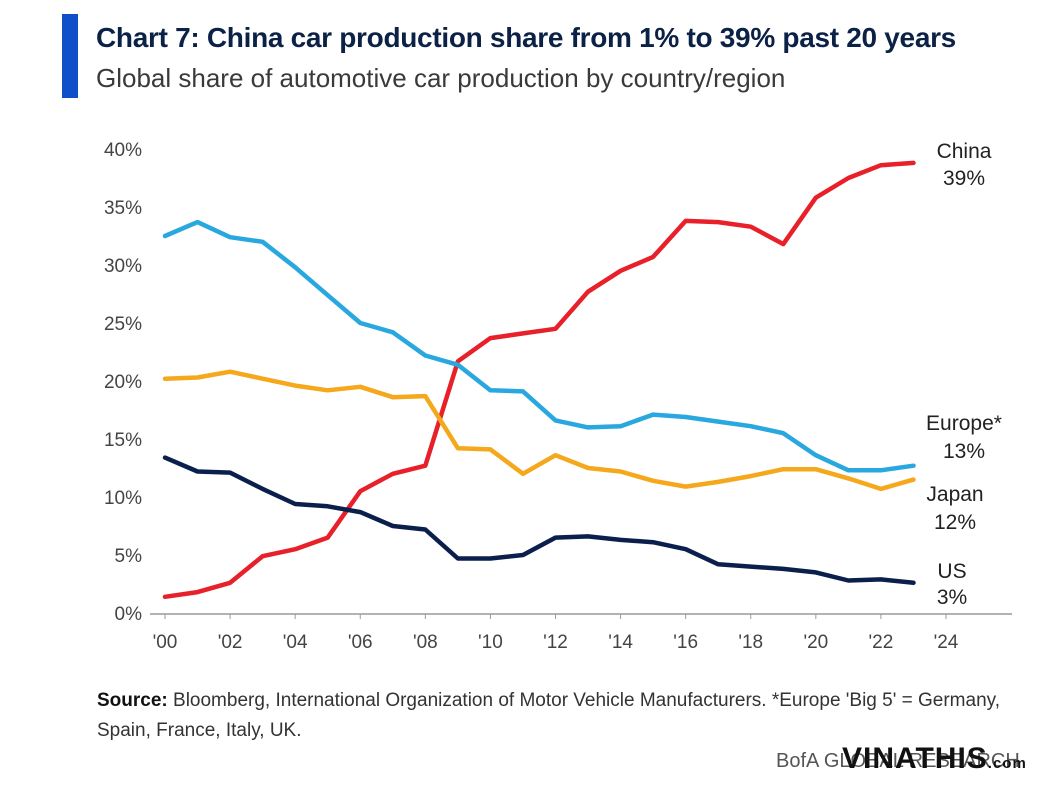  Describe the element at coordinates (685, 642) in the screenshot. I see `x-tick-label: '16` at that location.